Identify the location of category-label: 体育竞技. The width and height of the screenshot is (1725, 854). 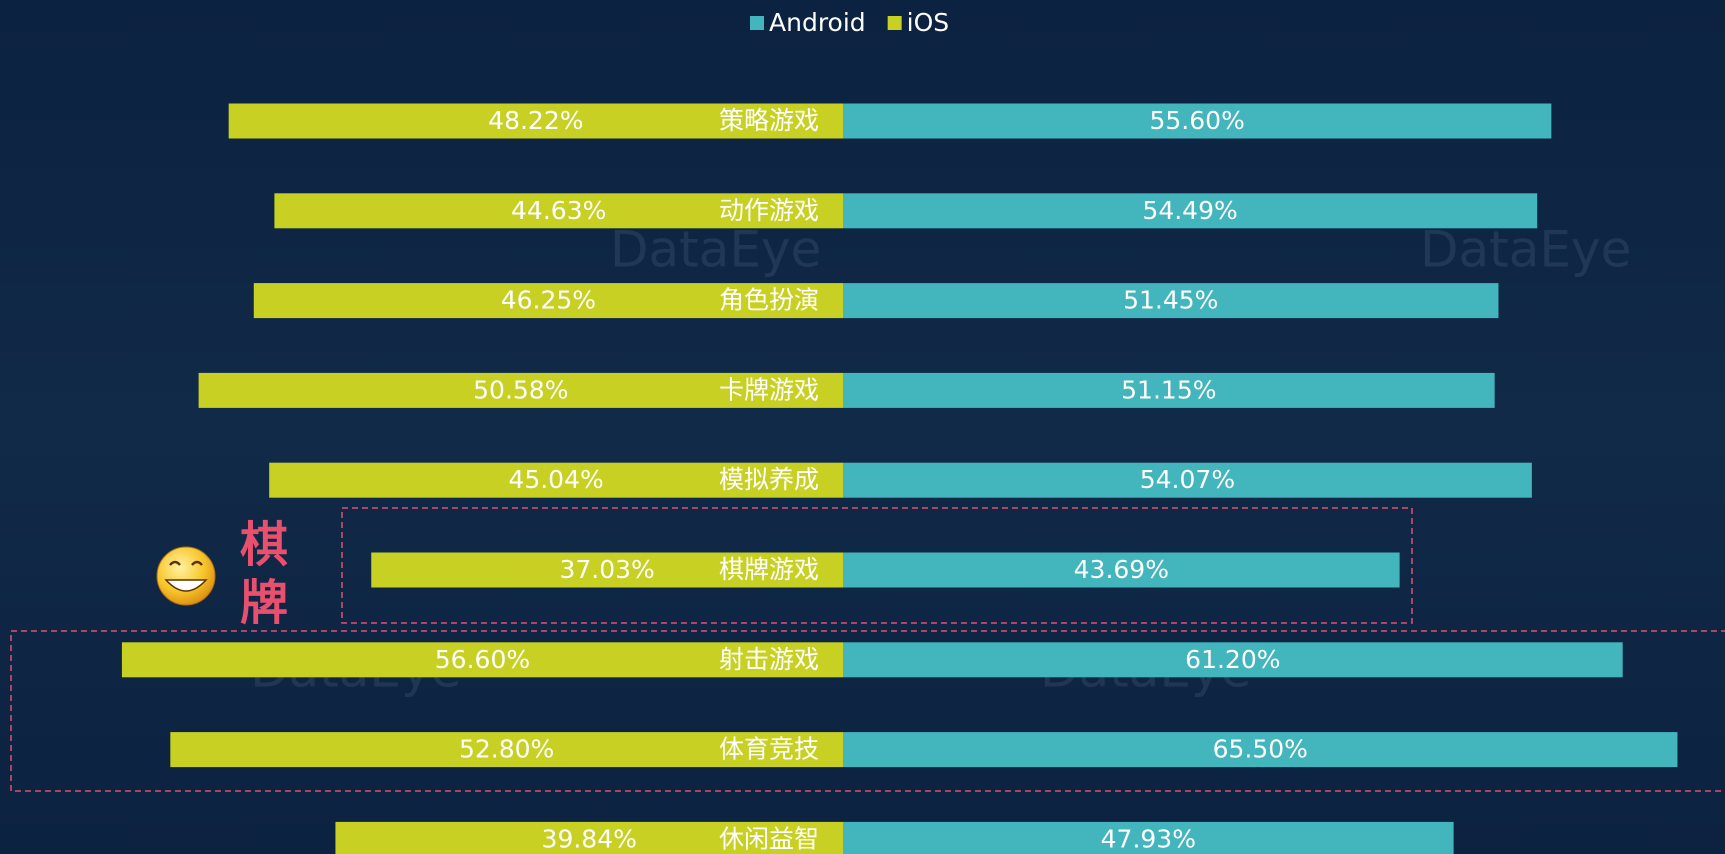
(769, 749).